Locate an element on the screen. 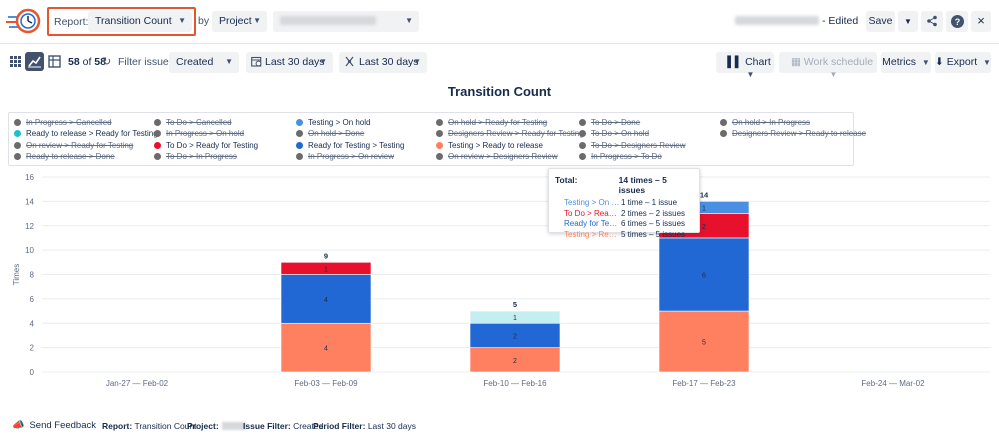 This screenshot has width=999, height=438. refresh-icon: ↻ is located at coordinates (107, 62).